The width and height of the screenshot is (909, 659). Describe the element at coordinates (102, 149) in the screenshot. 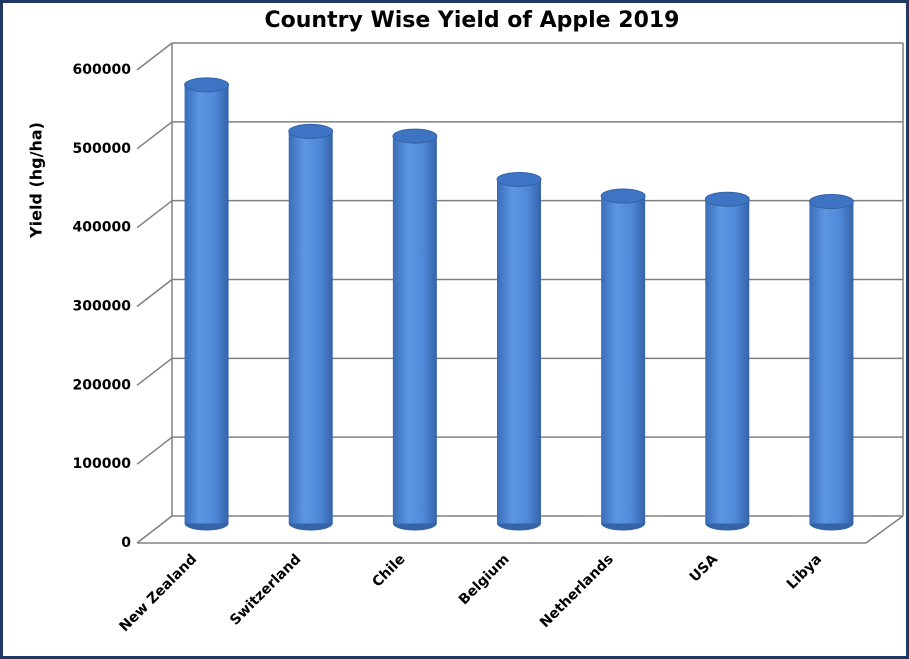

I see `y-tick-label: 500000` at that location.